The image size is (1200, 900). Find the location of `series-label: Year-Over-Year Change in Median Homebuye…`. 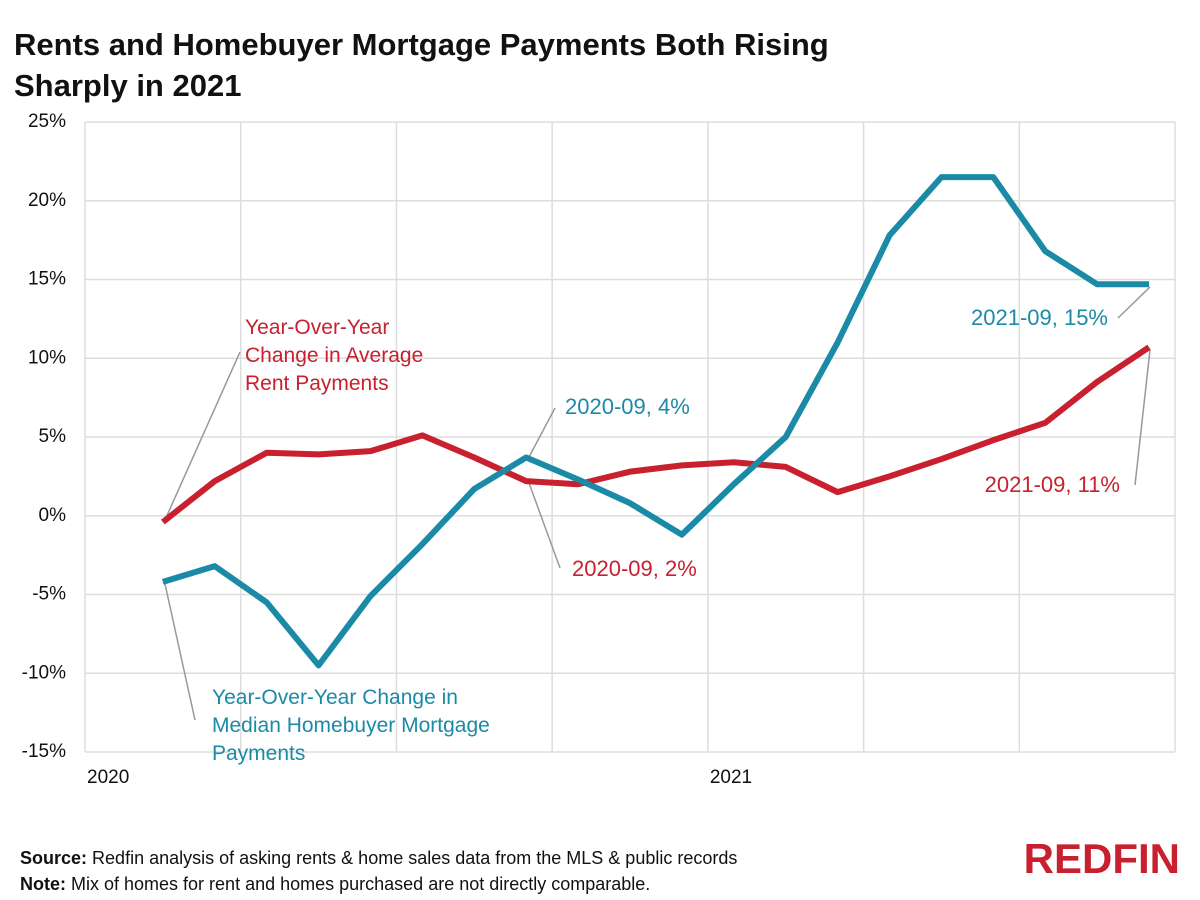

series-label: Year-Over-Year Change in Median Homebuye… is located at coordinates (351, 725).